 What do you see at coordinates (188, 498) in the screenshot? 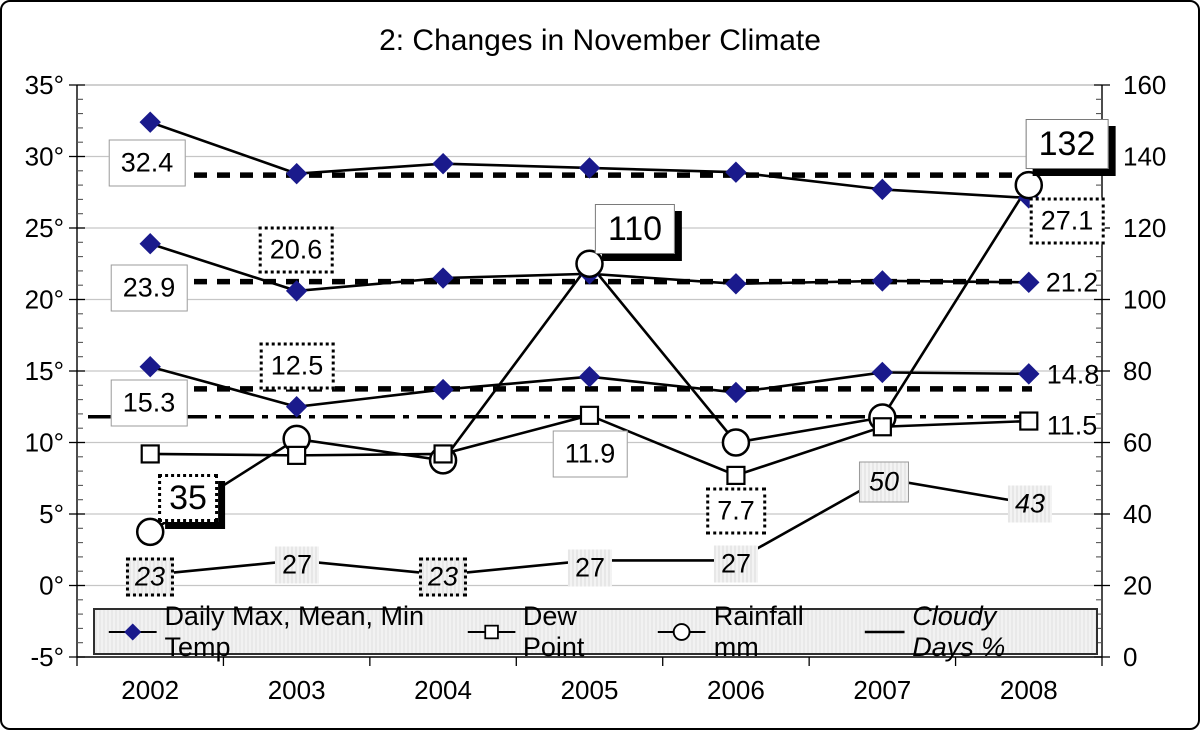
I see `data-label: 35` at bounding box center [188, 498].